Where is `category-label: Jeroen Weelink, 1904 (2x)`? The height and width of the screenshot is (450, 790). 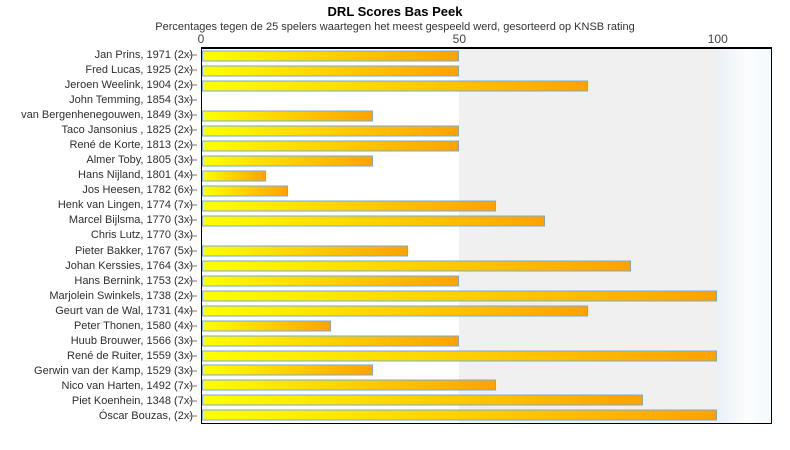 category-label: Jeroen Weelink, 1904 (2x) is located at coordinates (128, 84).